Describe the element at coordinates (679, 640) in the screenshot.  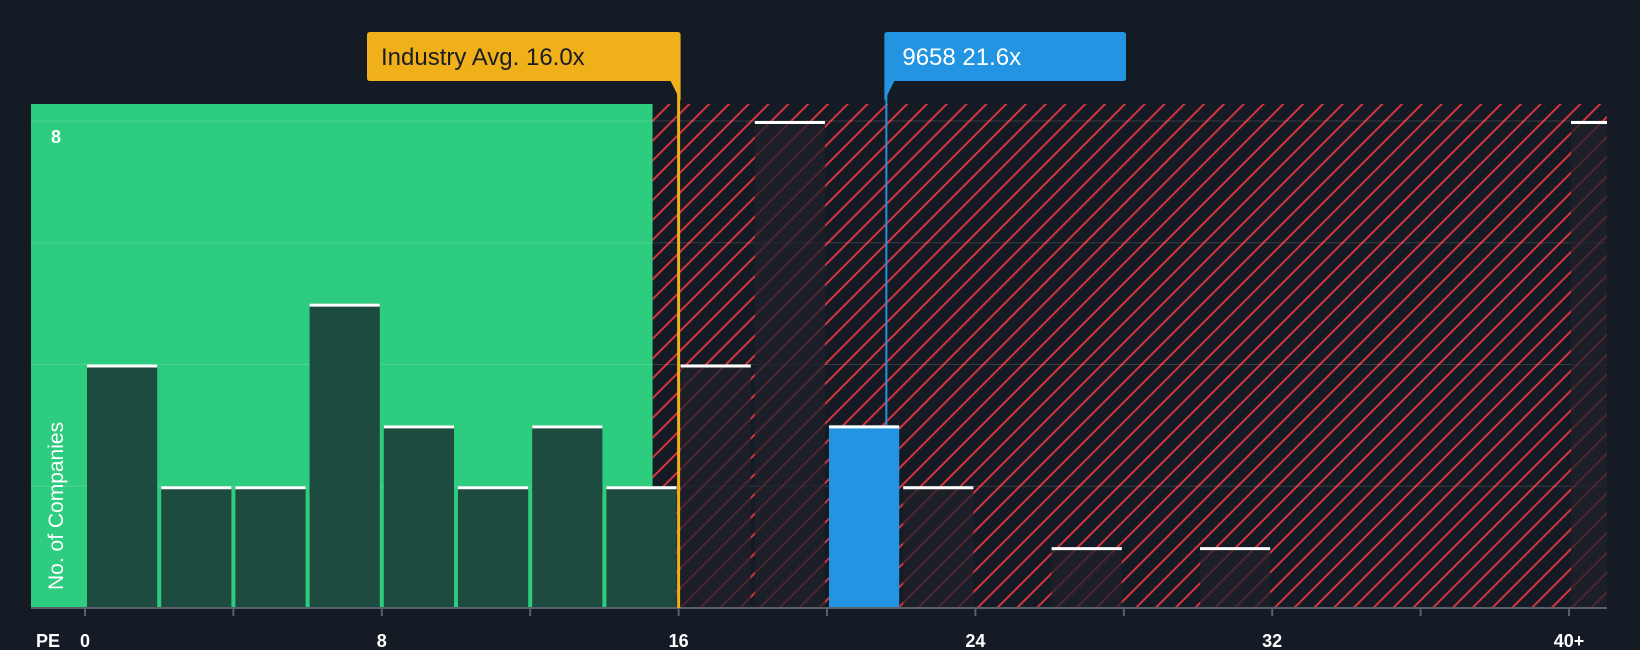
I see `x-tick-label: 16` at that location.